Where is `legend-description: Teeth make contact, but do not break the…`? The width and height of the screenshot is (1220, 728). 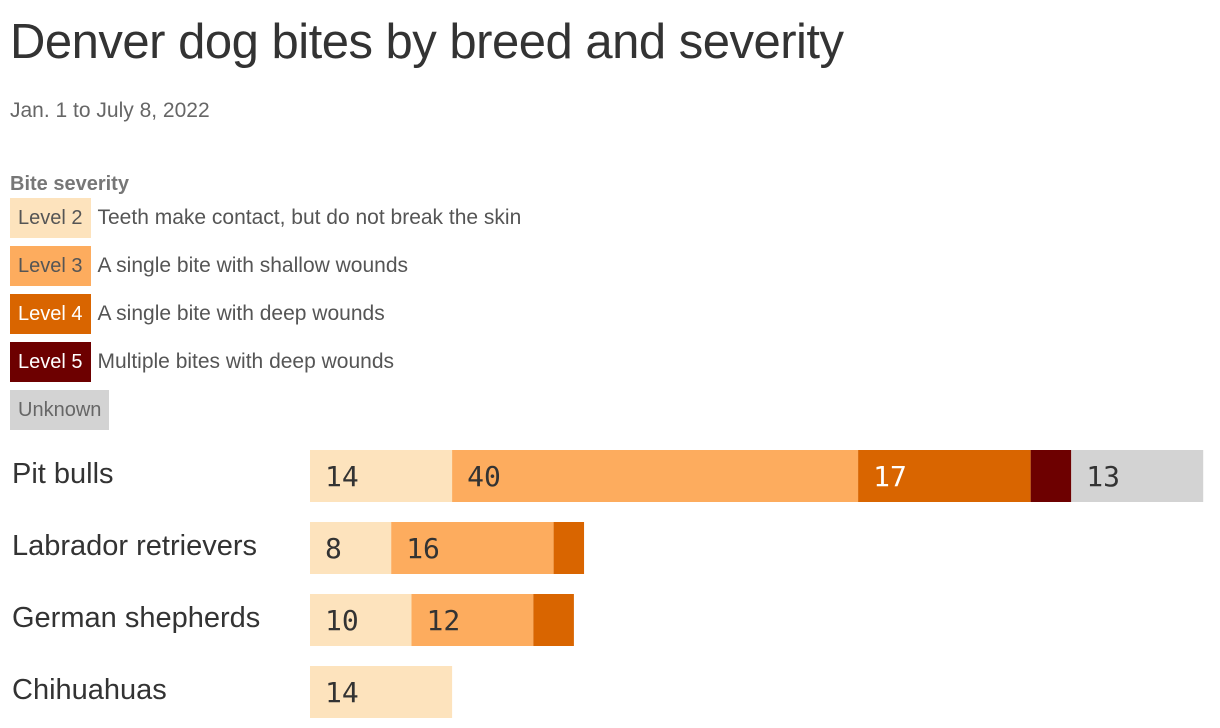
legend-description: Teeth make contact, but do not break the… is located at coordinates (309, 217).